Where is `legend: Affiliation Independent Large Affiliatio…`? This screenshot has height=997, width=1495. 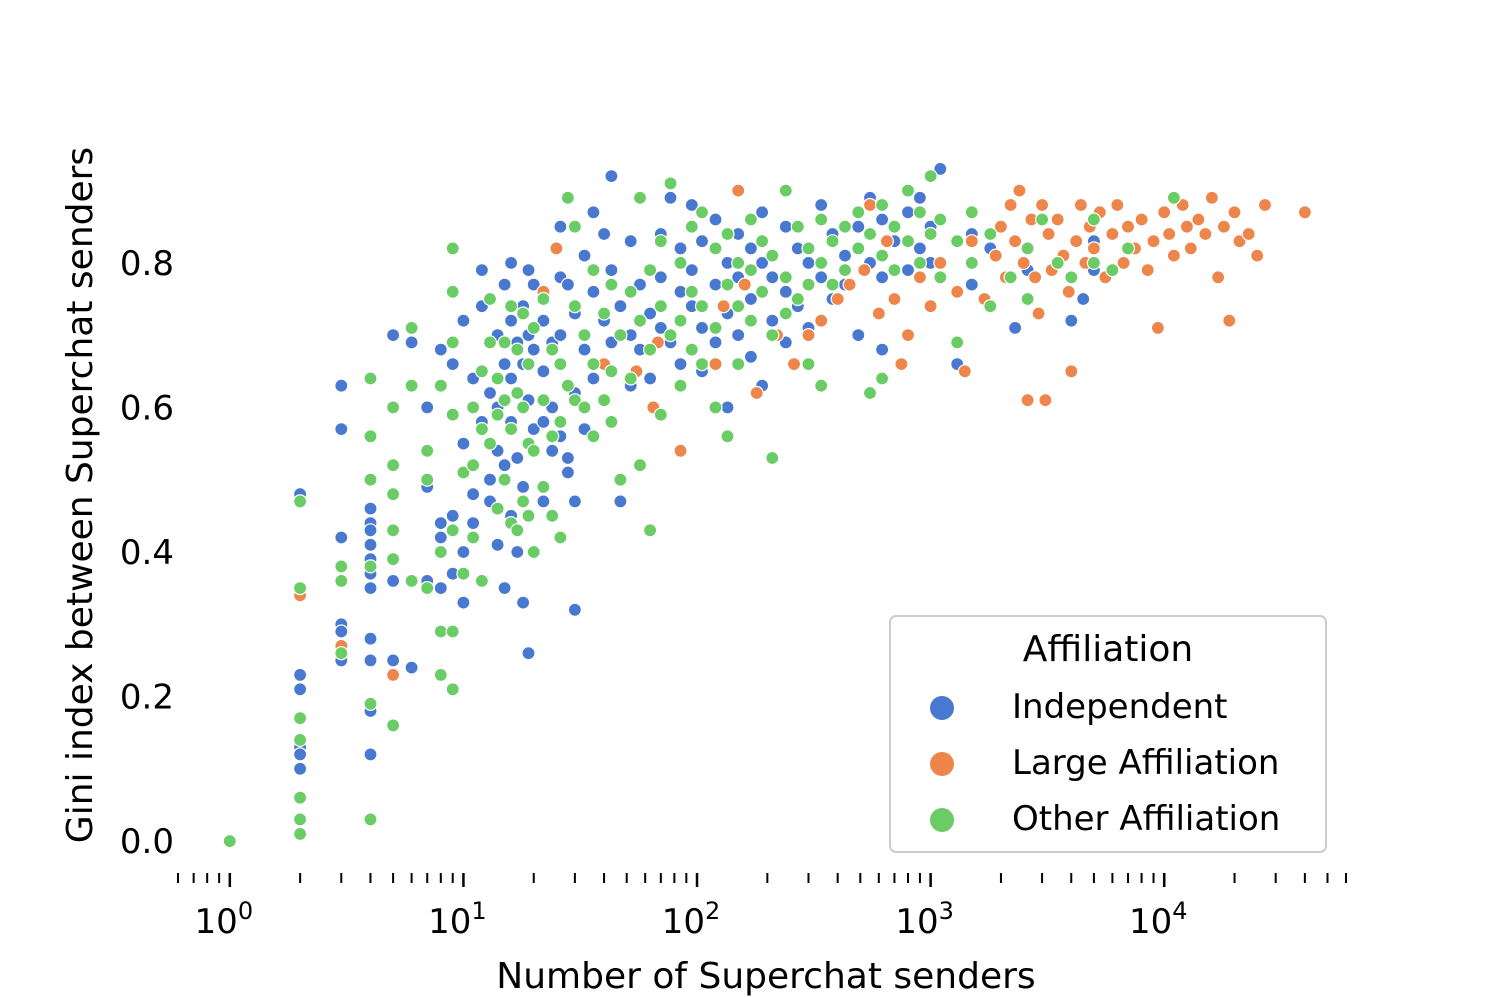 legend: Affiliation Independent Large Affiliatio… is located at coordinates (1108, 734).